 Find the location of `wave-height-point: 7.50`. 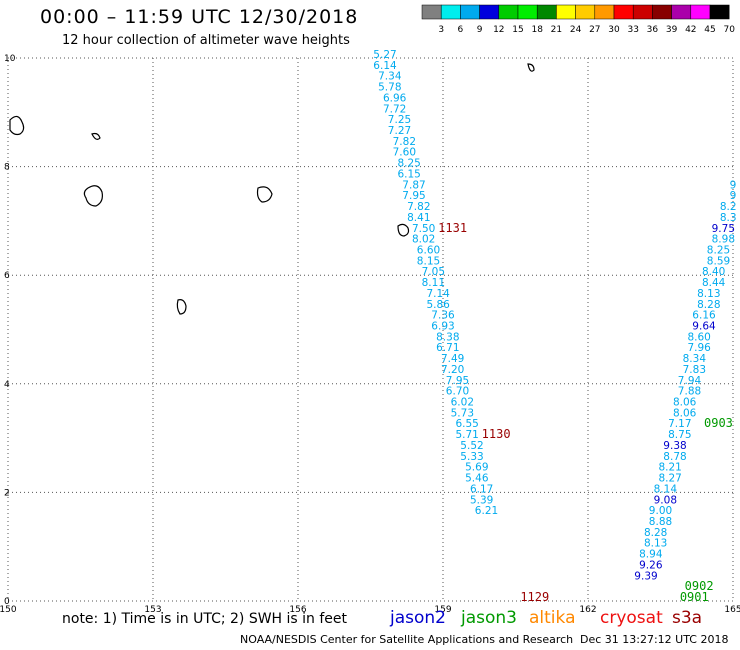

wave-height-point: 7.50 is located at coordinates (423, 229).